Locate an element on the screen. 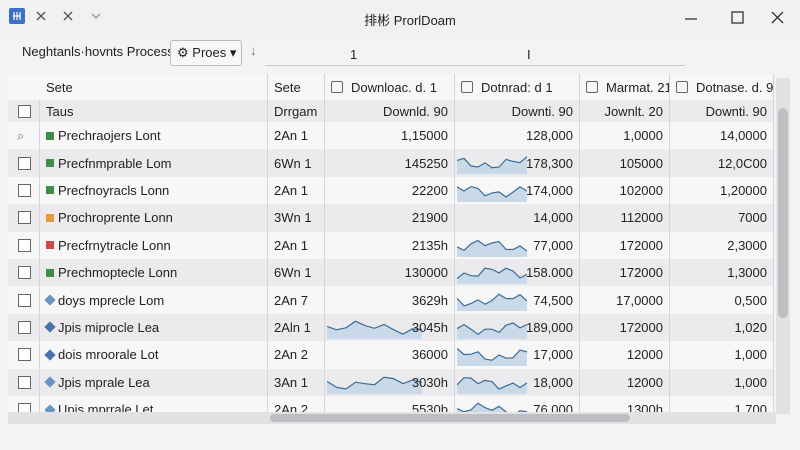 The height and width of the screenshot is (450, 800). table-cell: 1,3000 is located at coordinates (722, 273).